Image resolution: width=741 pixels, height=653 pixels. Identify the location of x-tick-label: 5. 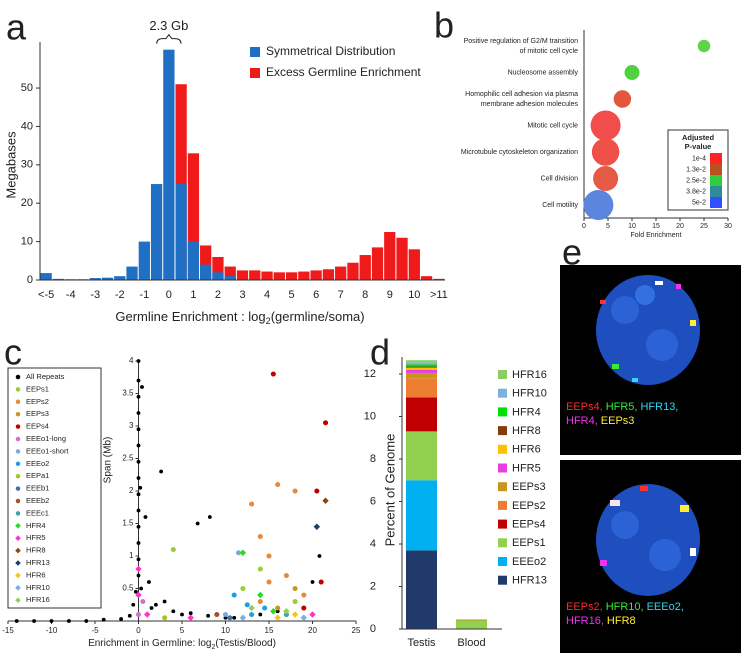
(608, 226).